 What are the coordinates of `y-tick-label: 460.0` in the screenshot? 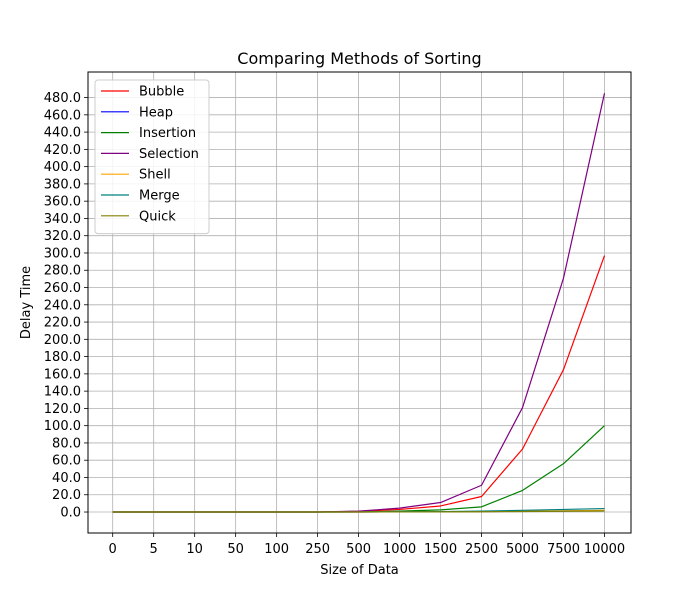 It's located at (62, 115).